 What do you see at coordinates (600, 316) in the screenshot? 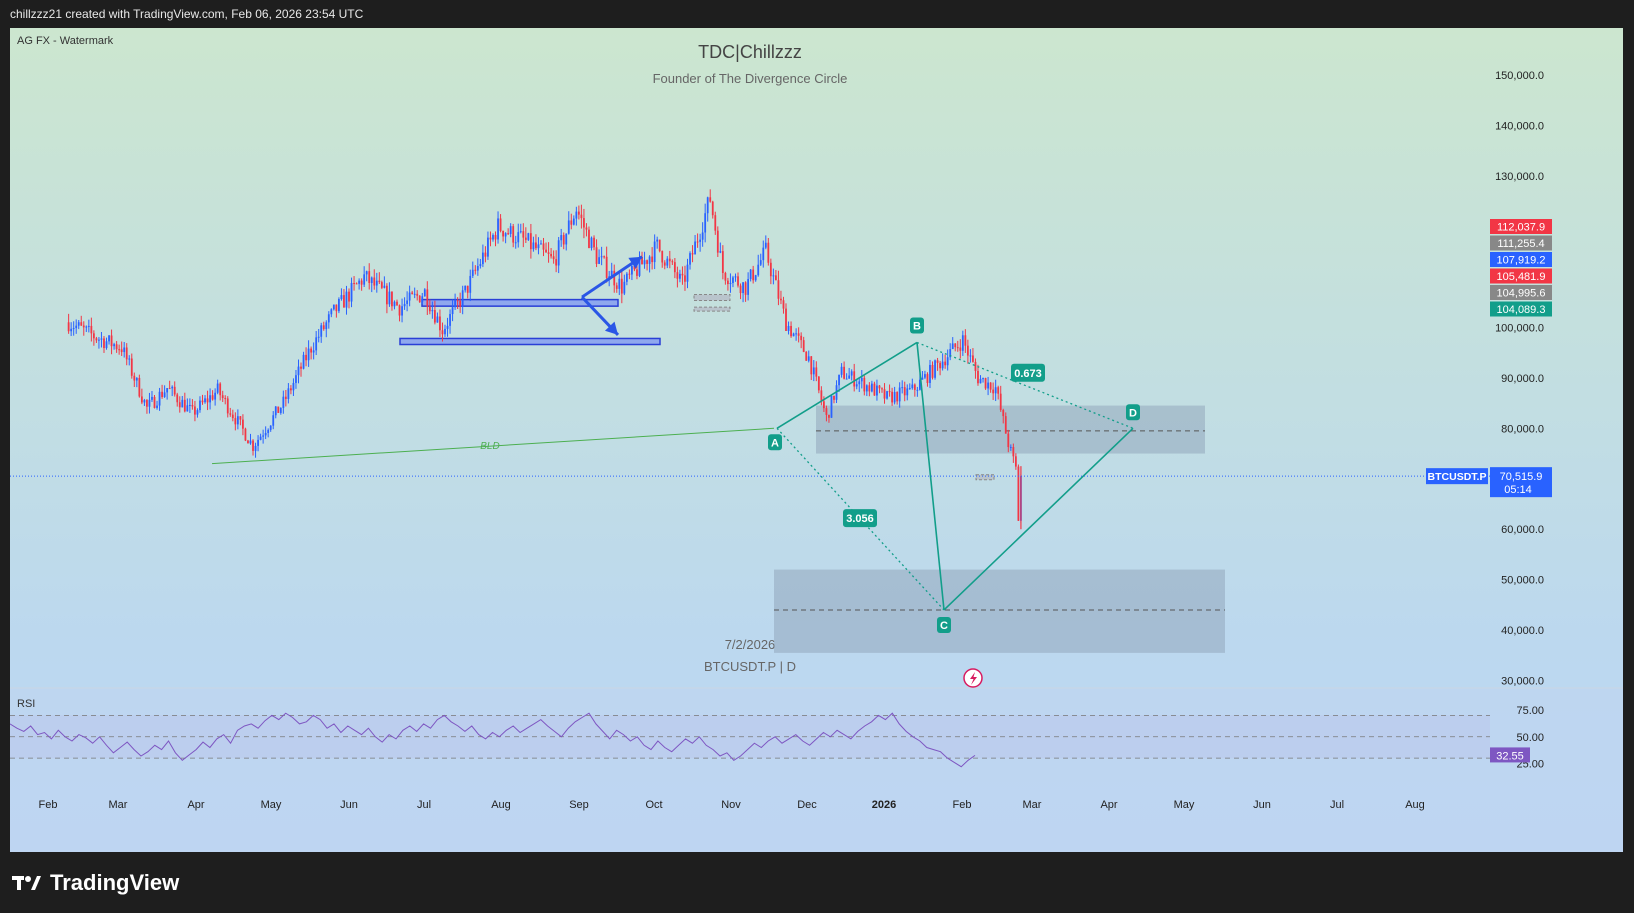
I see `blue-arrow` at bounding box center [600, 316].